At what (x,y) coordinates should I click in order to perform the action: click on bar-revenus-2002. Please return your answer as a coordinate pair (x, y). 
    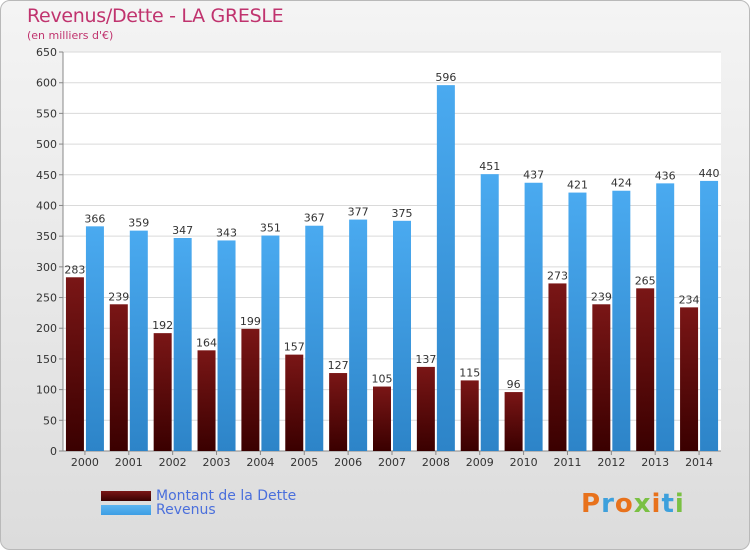
    Looking at the image, I should click on (182, 344).